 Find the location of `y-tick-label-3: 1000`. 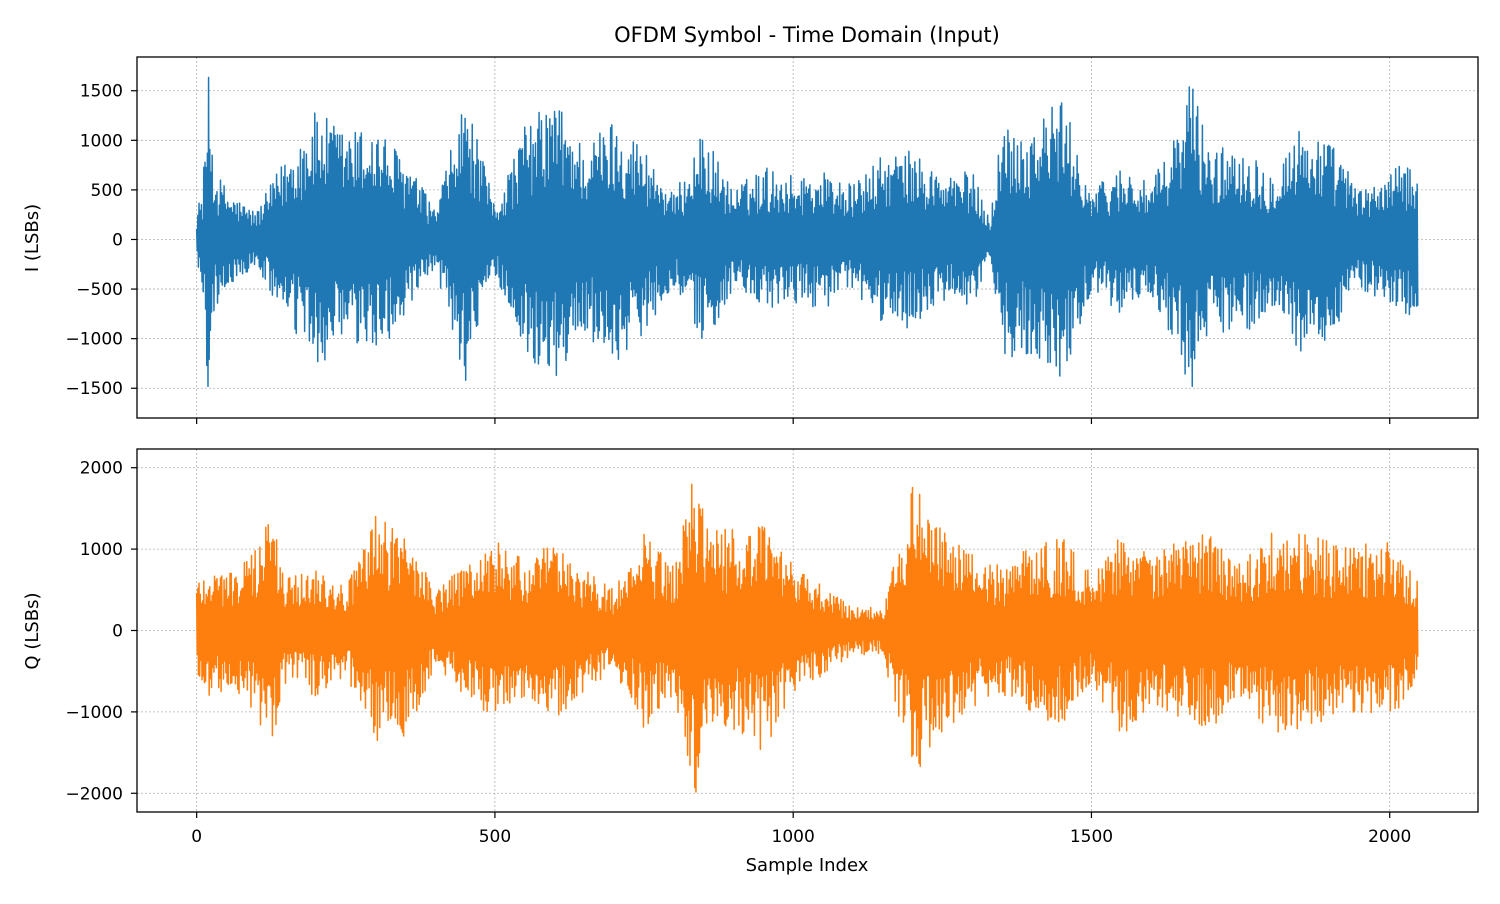

y-tick-label-3: 1000 is located at coordinates (101, 550).